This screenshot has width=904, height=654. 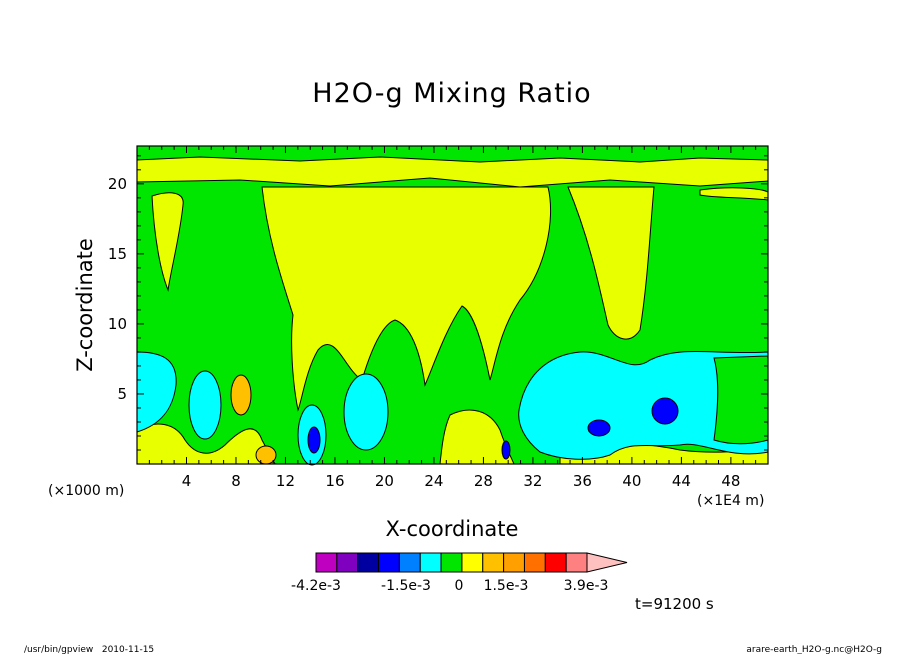 What do you see at coordinates (681, 481) in the screenshot?
I see `x-tick-label: 44` at bounding box center [681, 481].